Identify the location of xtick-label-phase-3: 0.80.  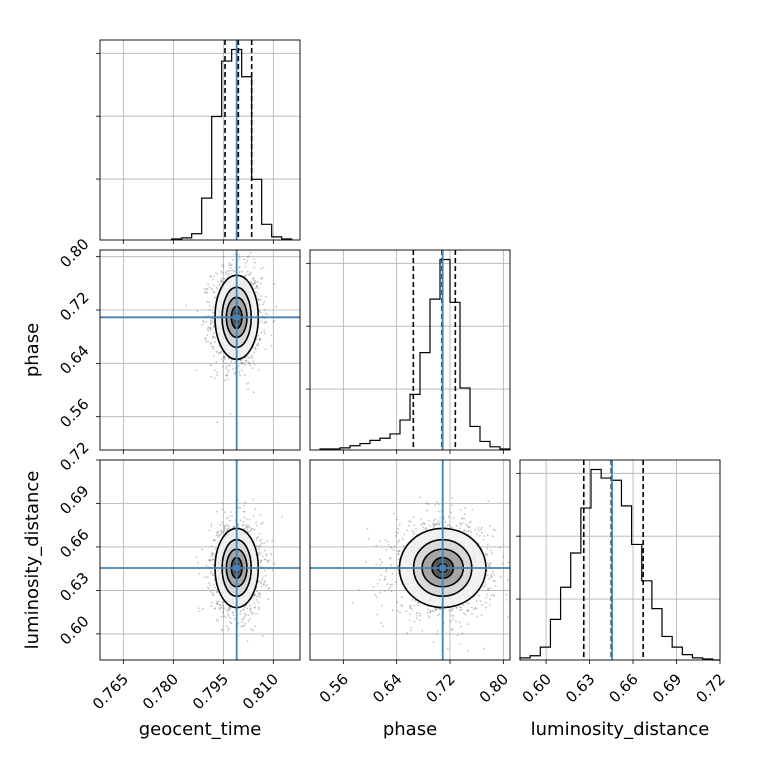
(494, 688).